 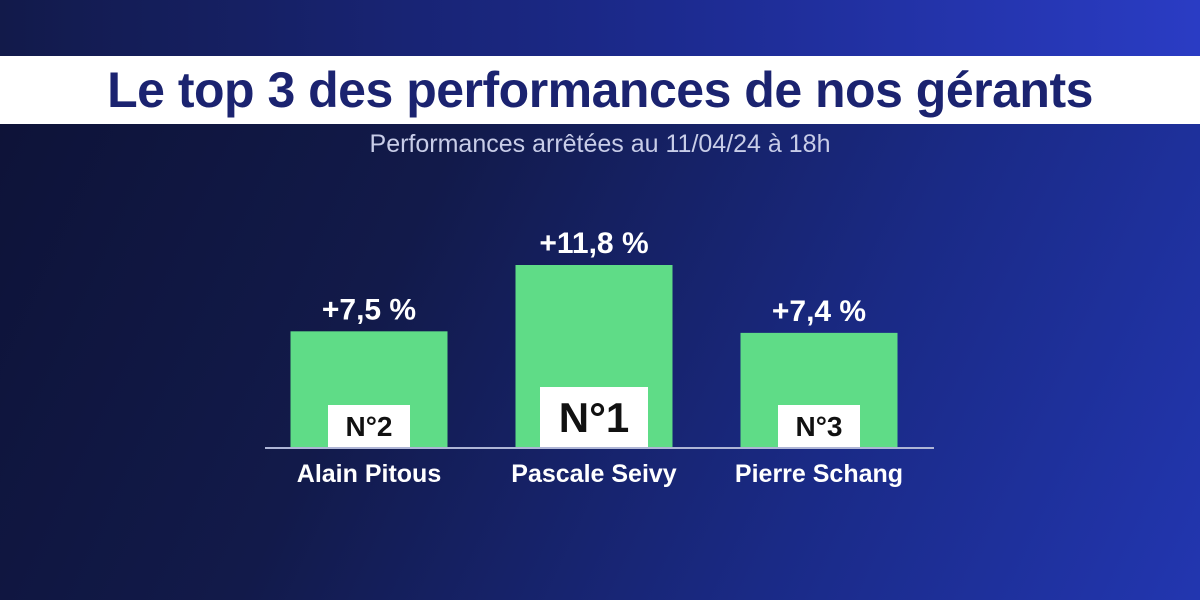 I want to click on bar-value-label: +11,8 %, so click(x=593, y=243).